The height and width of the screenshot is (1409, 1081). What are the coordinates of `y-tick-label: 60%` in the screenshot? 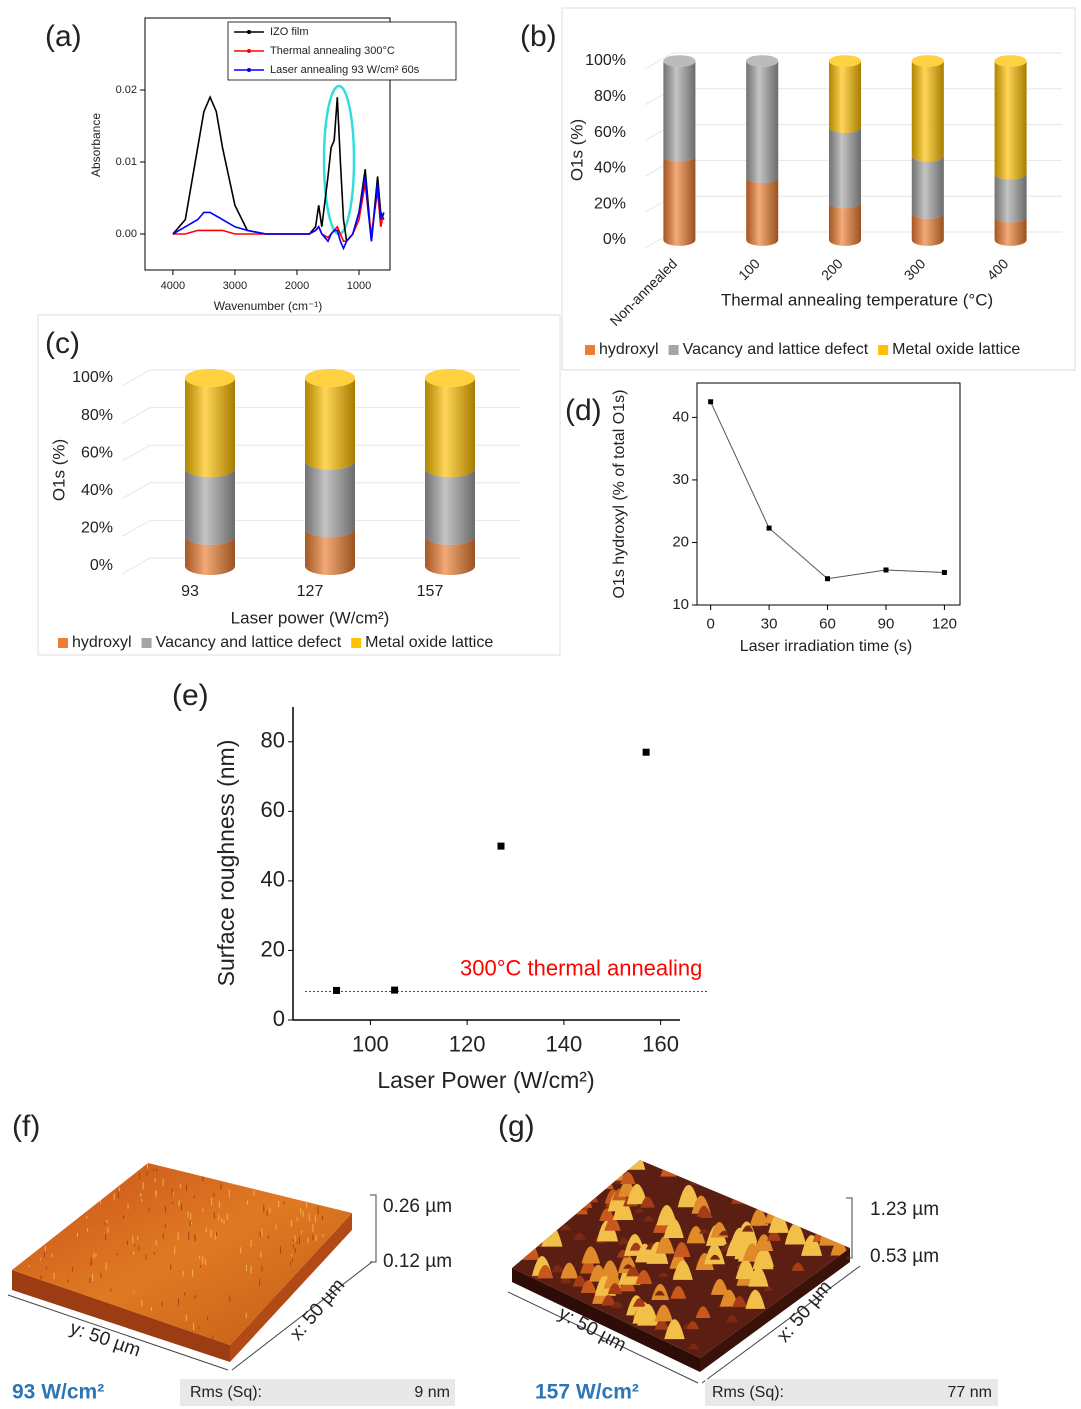 It's located at (610, 132).